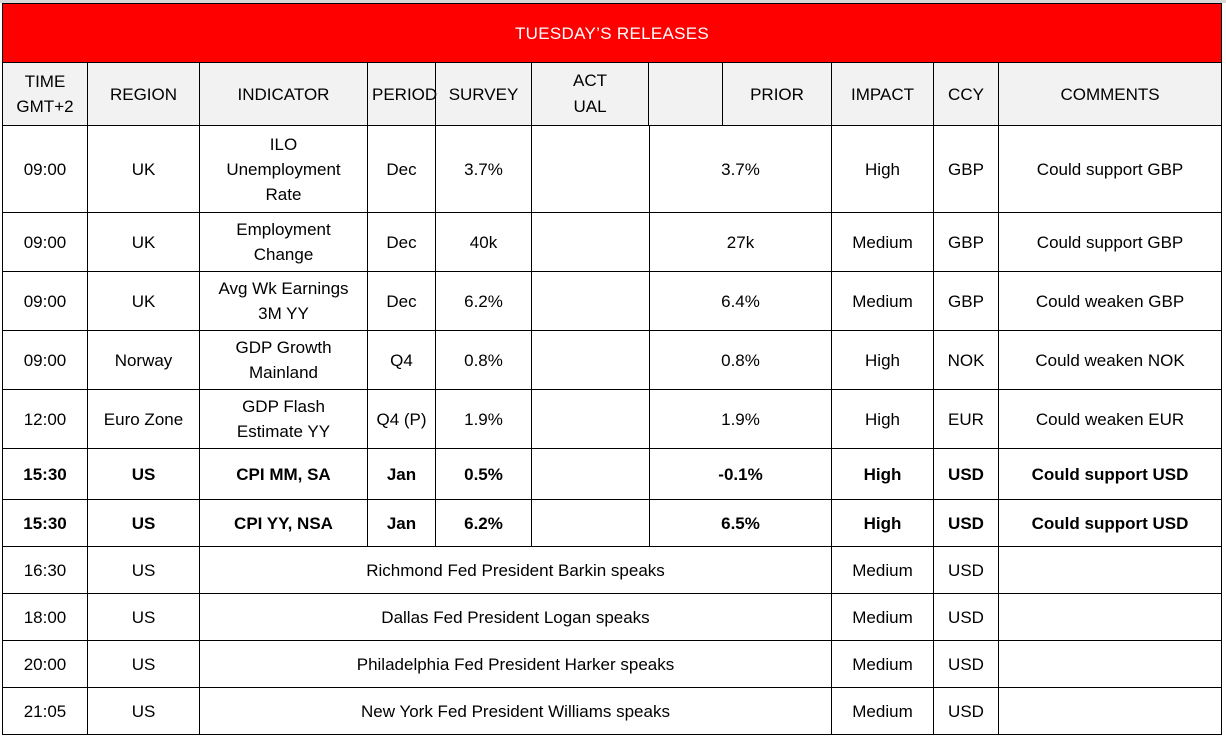  What do you see at coordinates (740, 360) in the screenshot?
I see `cell-prior: 0.8%` at bounding box center [740, 360].